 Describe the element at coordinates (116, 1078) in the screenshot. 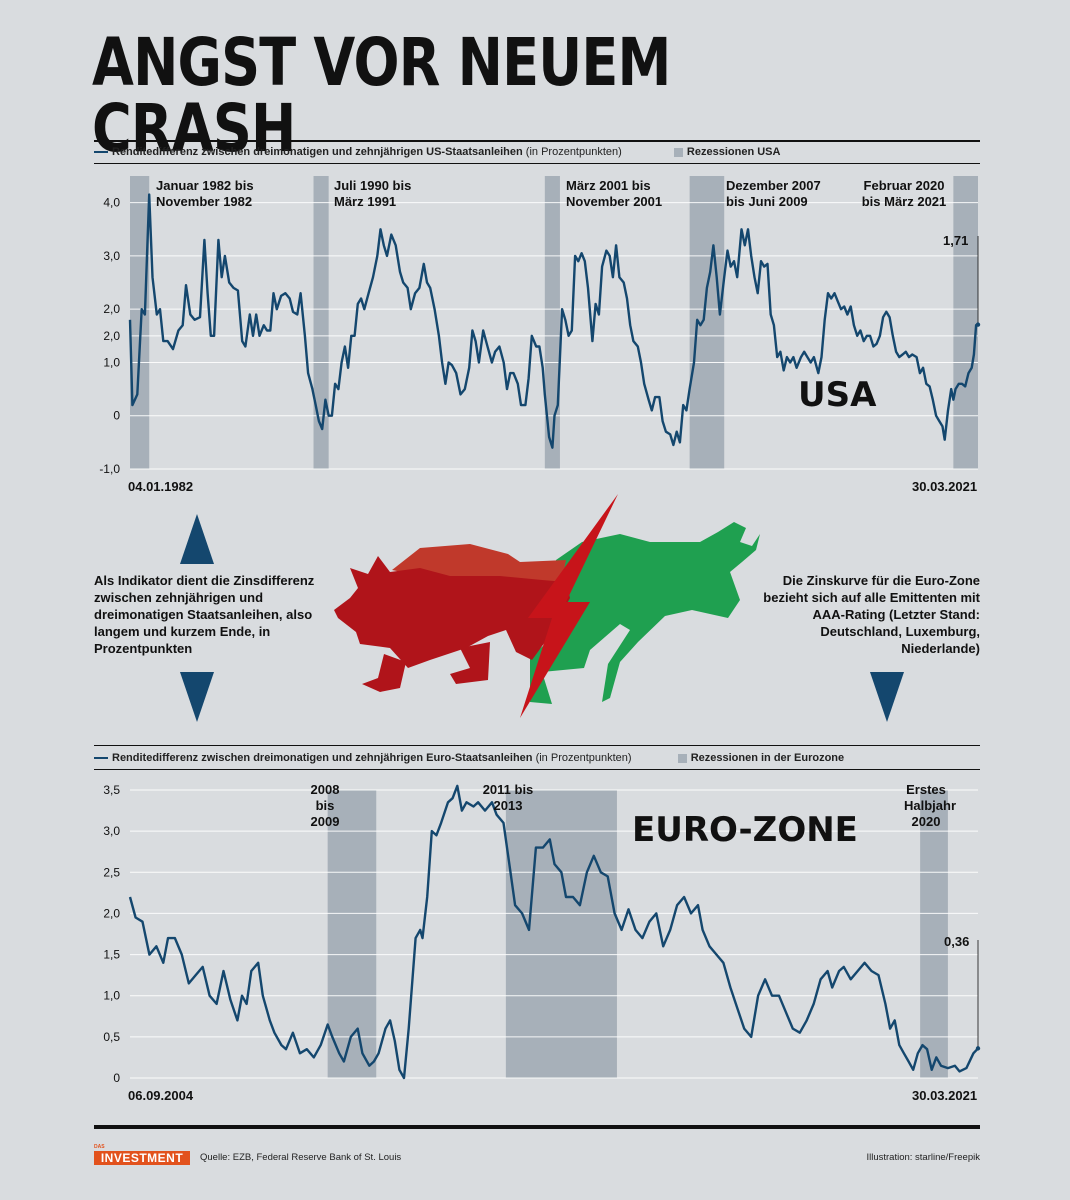

I see `euro-ytick-label: 0` at that location.